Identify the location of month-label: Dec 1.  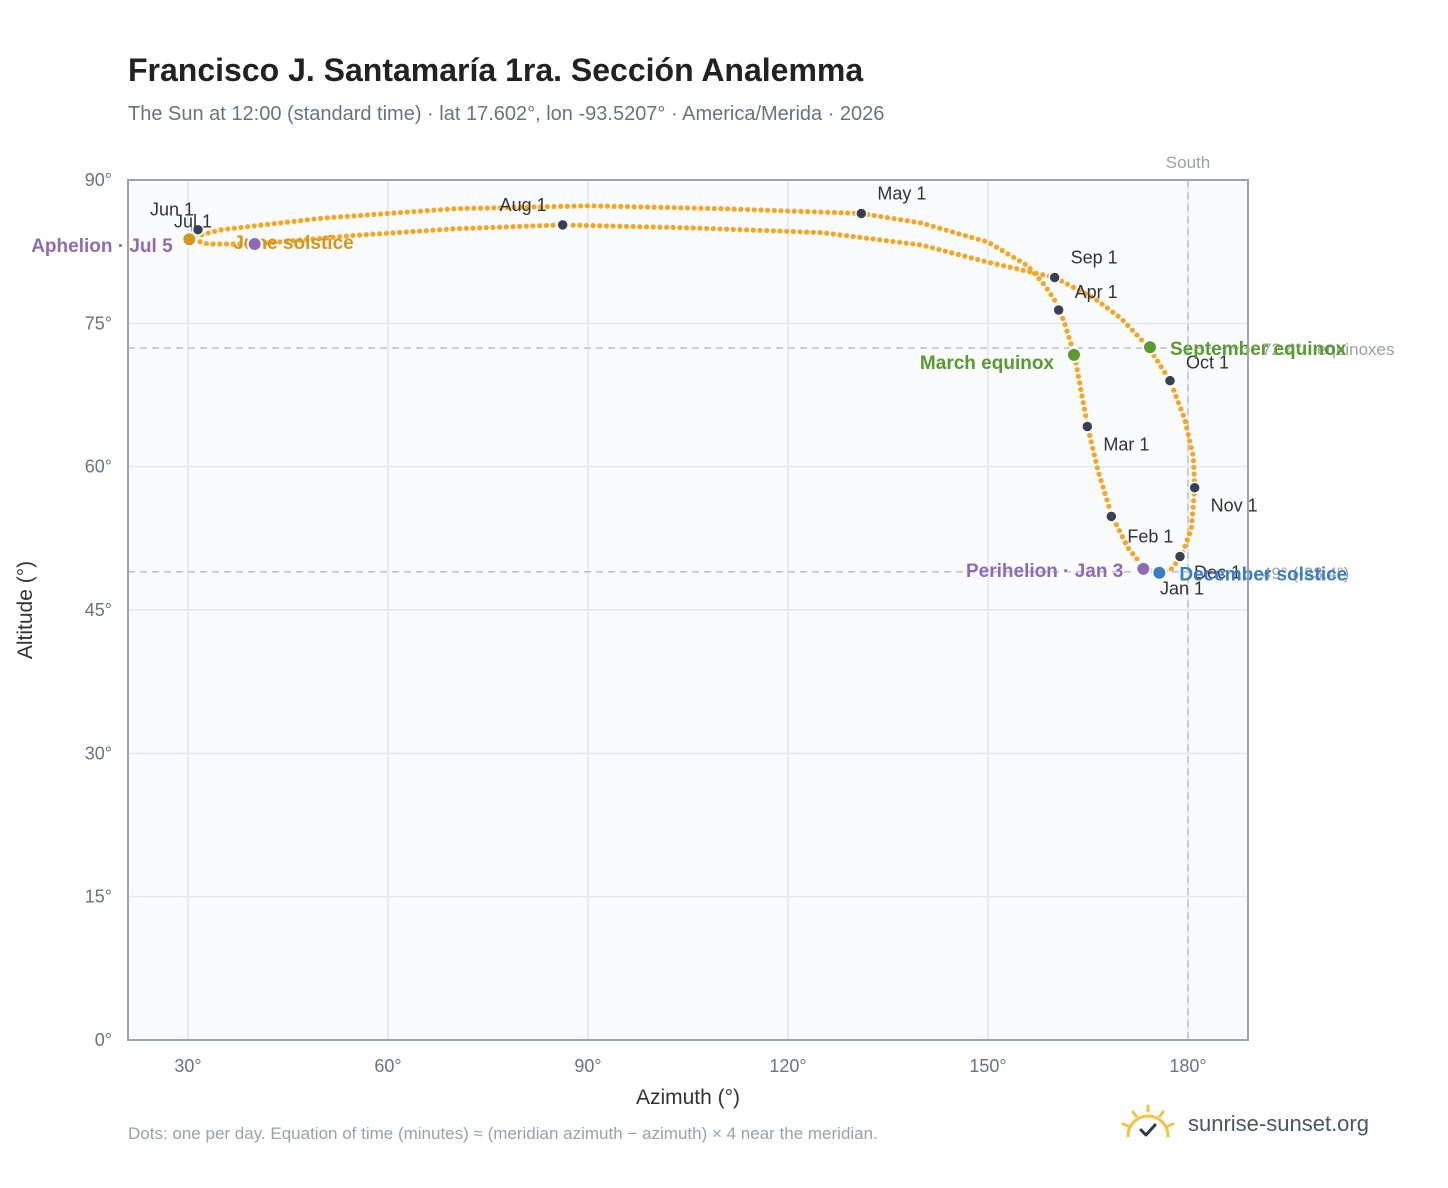
(1217, 572).